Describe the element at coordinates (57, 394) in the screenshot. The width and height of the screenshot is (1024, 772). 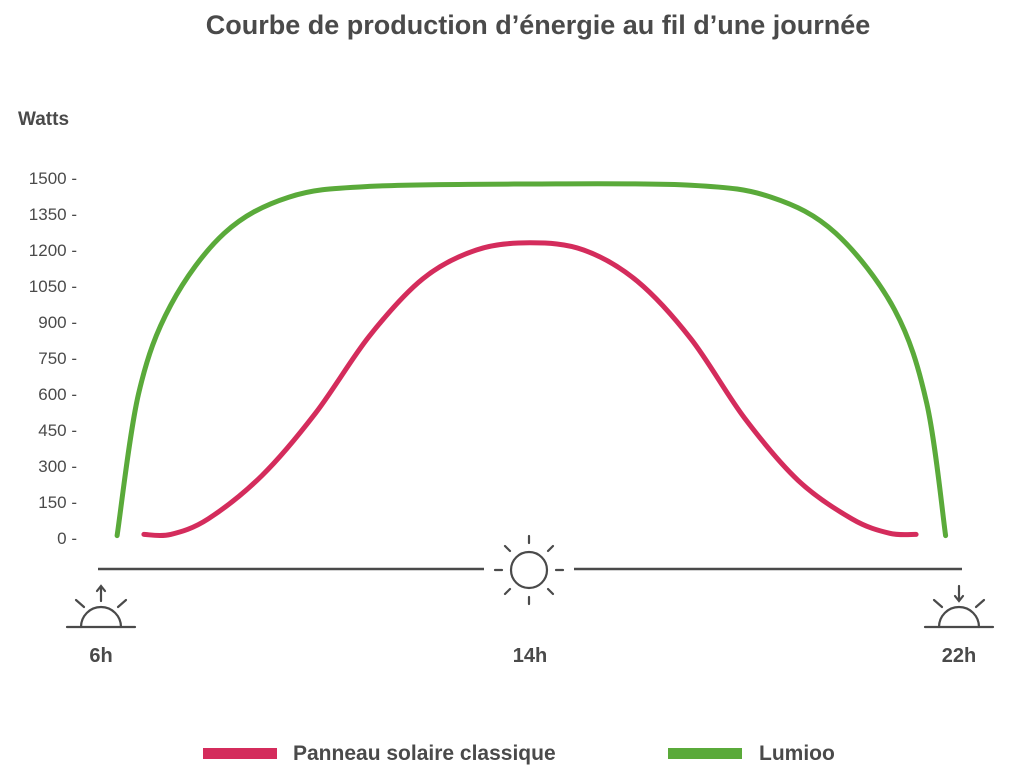
I see `y-tick-label: 600 -` at that location.